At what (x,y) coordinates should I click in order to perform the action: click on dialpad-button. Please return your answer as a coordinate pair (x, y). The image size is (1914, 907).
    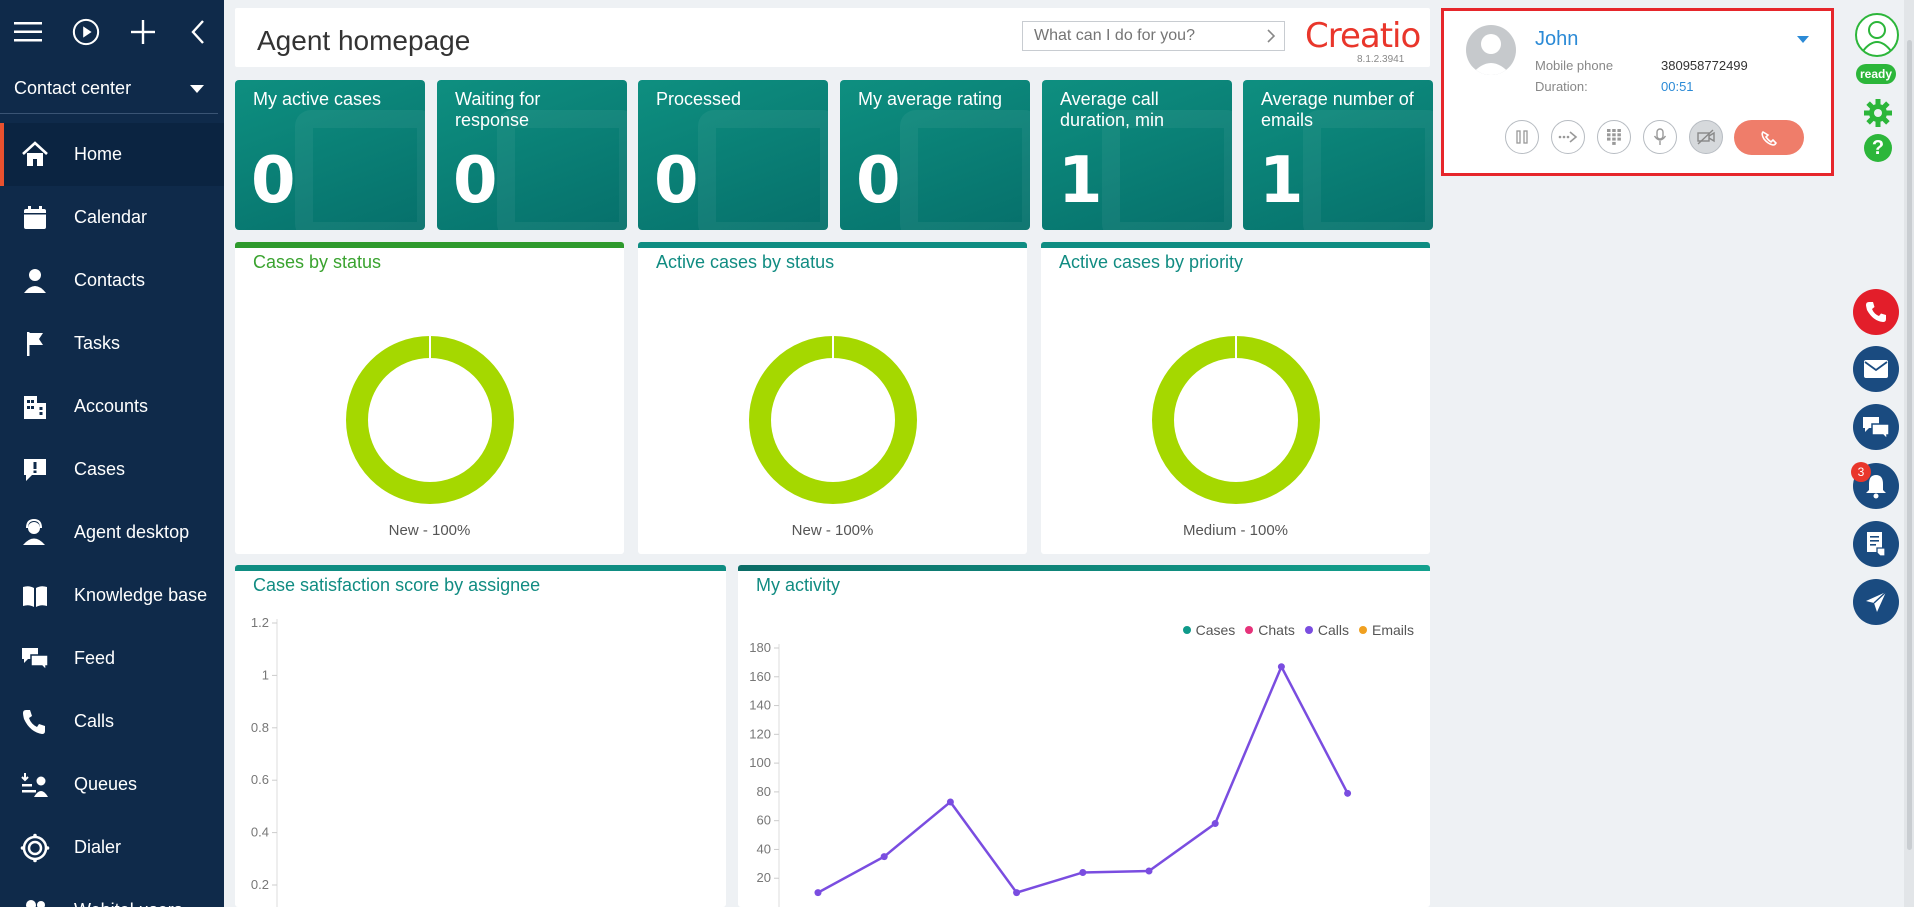
    Looking at the image, I should click on (1614, 137).